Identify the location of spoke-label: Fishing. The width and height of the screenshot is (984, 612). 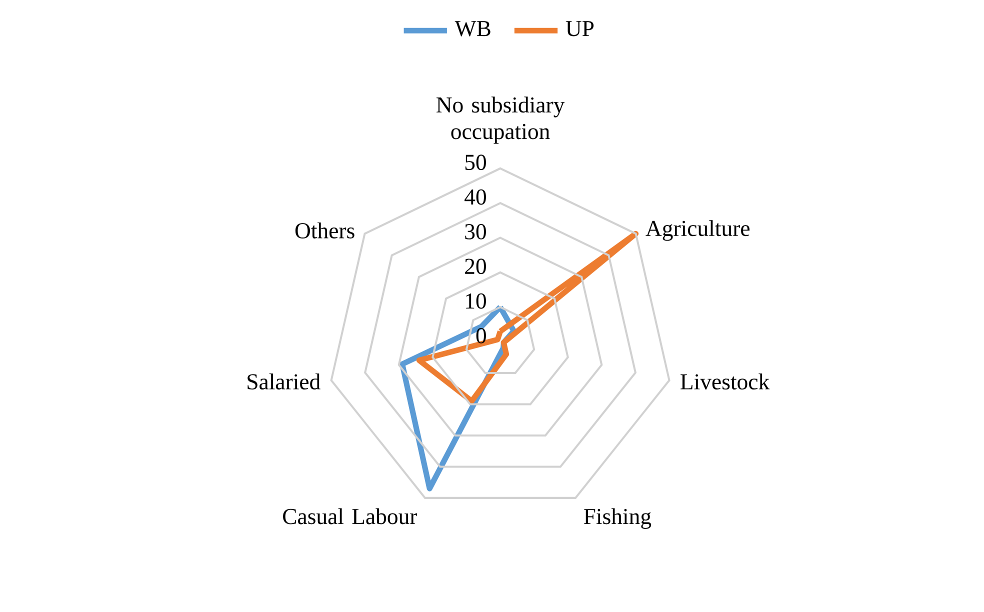
(618, 518).